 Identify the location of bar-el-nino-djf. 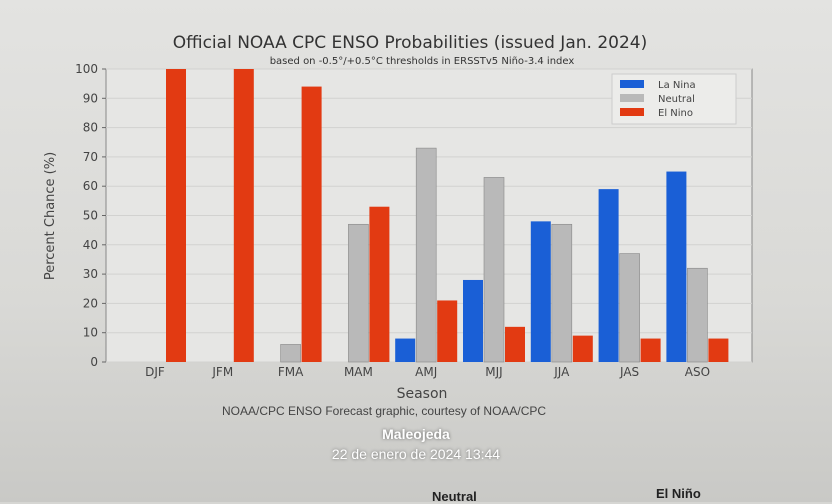
(176, 215).